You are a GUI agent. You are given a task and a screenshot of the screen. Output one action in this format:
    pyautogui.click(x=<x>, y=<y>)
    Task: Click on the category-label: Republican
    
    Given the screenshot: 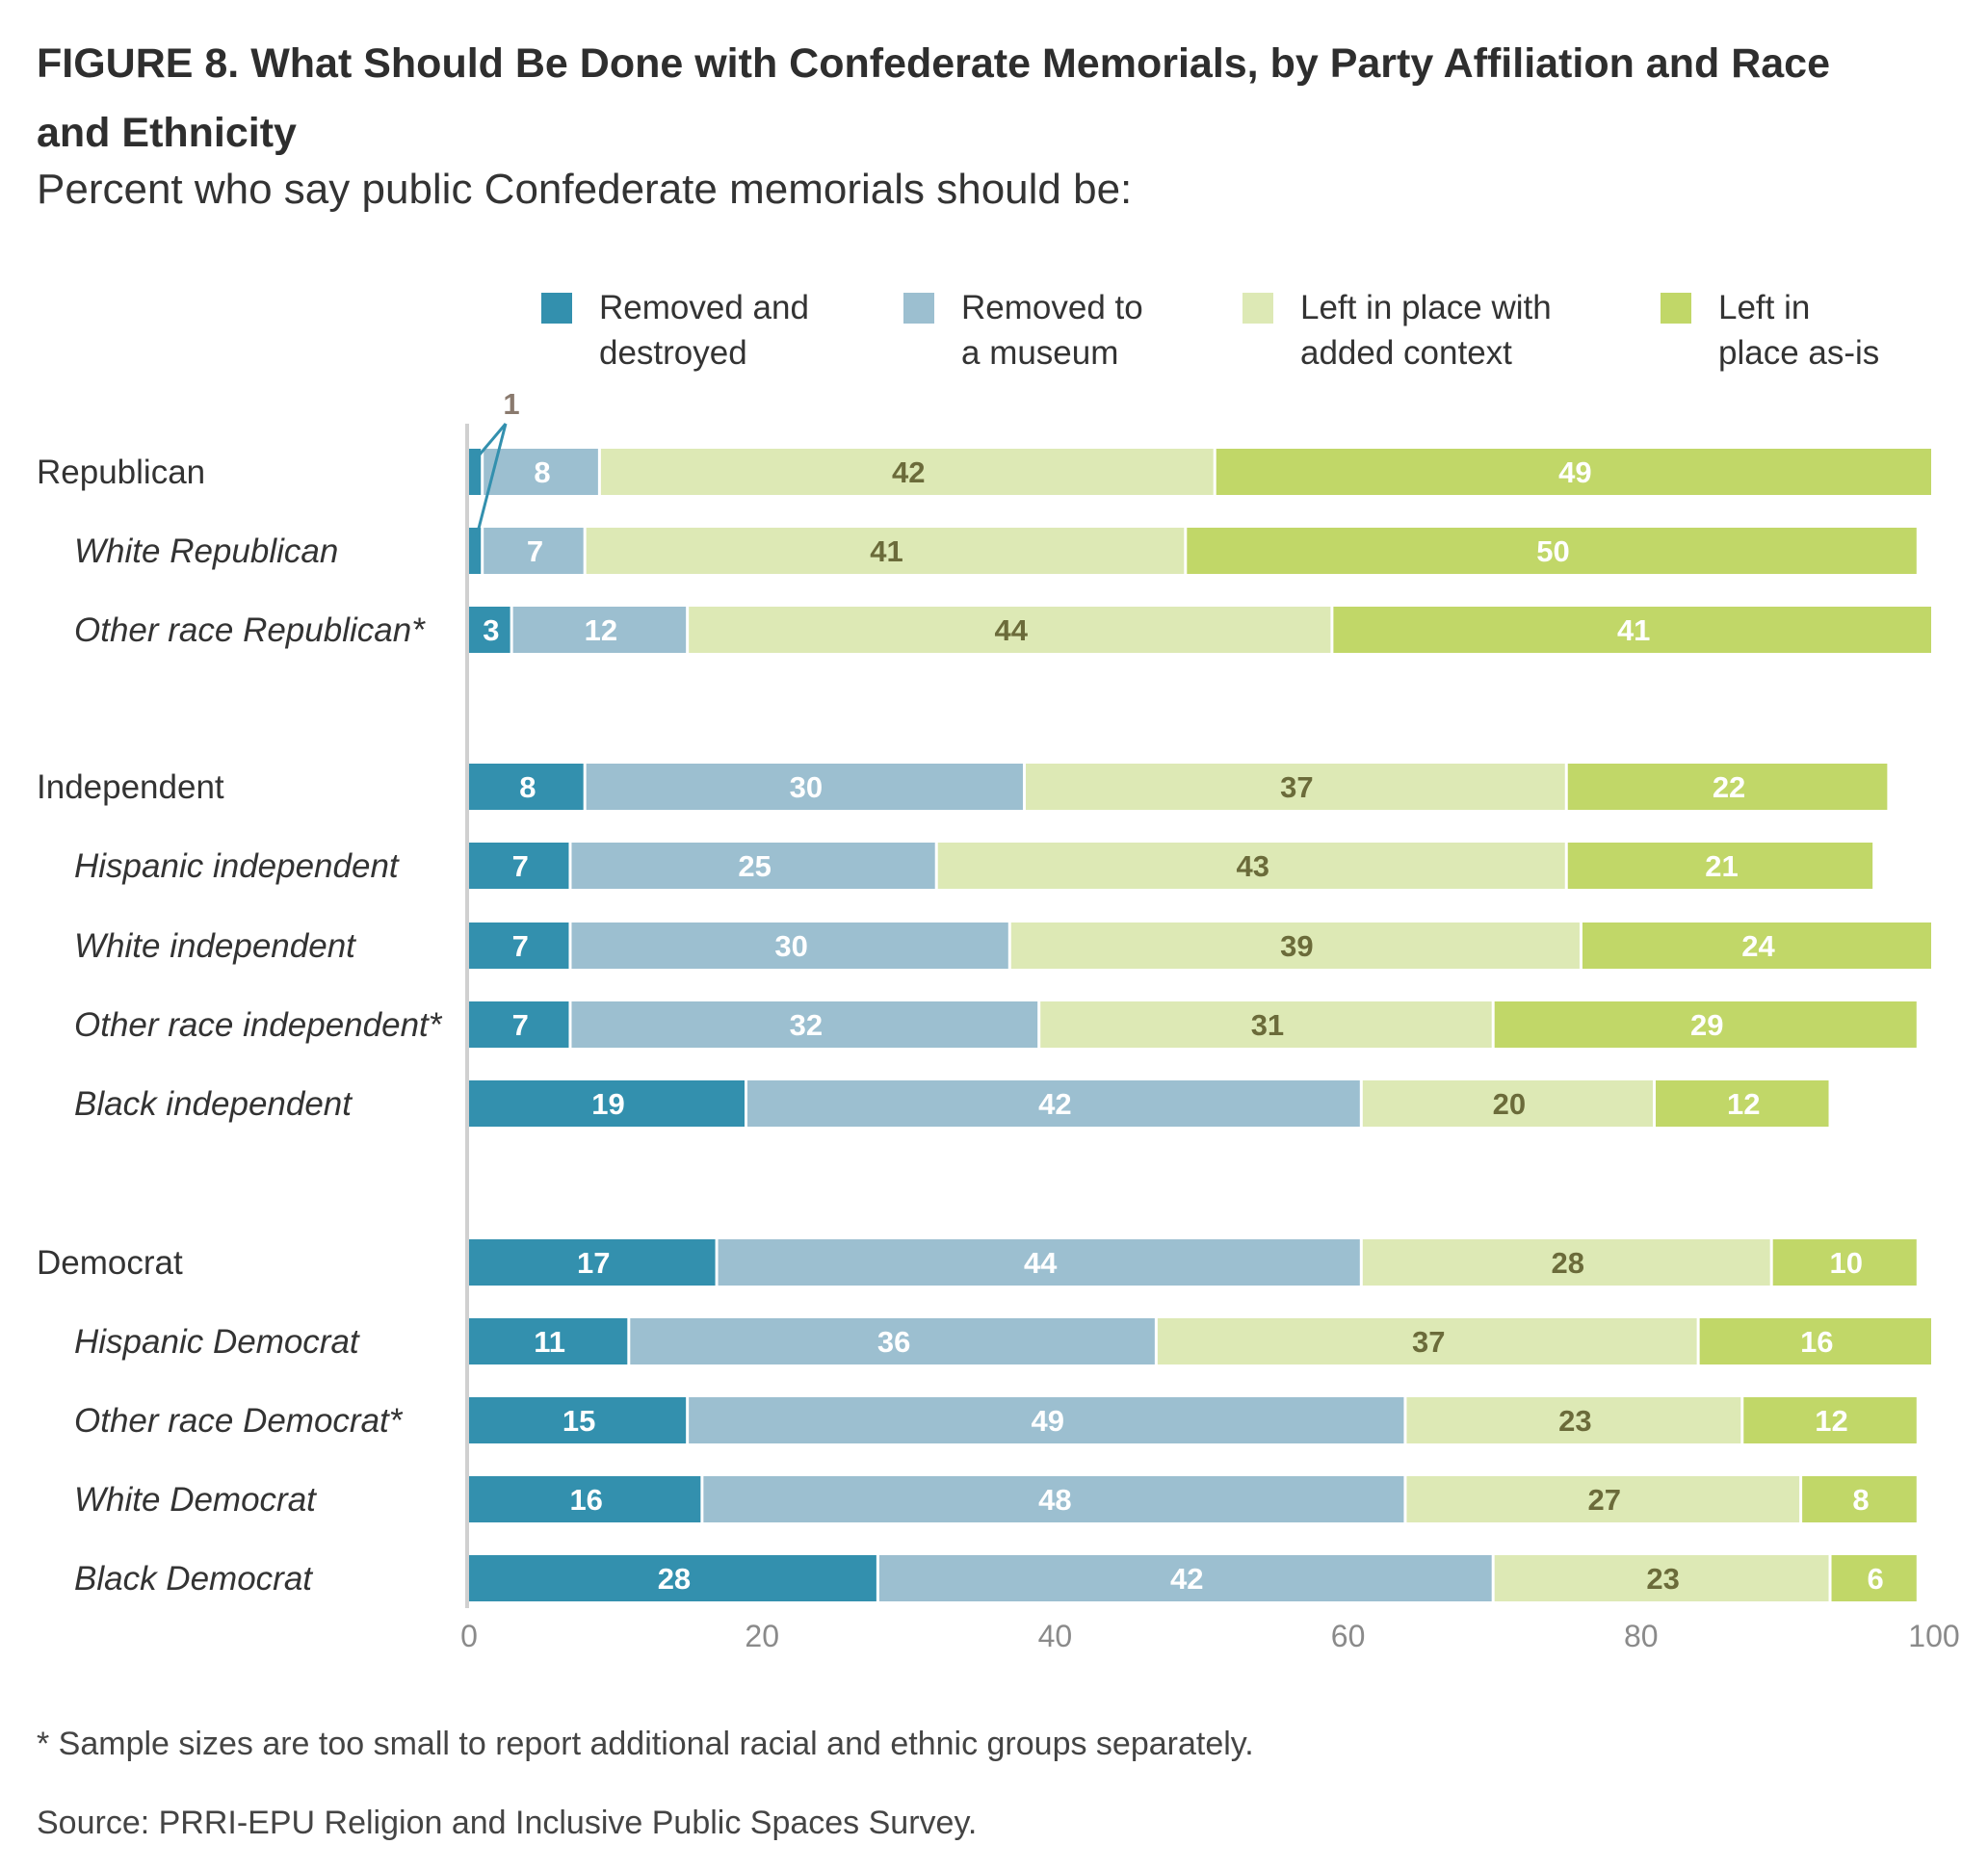 What is the action you would take?
    pyautogui.click(x=121, y=473)
    